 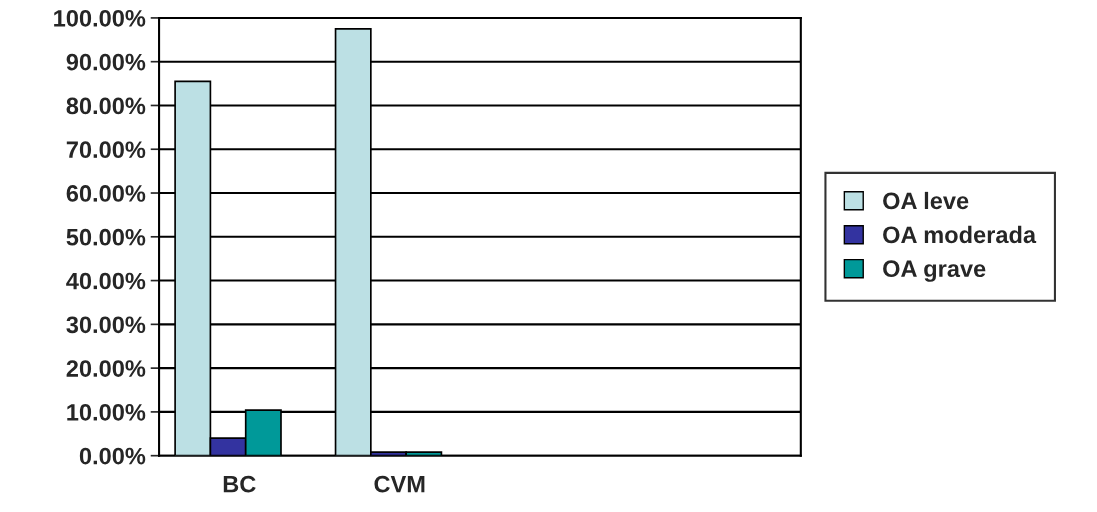 What do you see at coordinates (106, 412) in the screenshot?
I see `y-tick-label: 10.00%` at bounding box center [106, 412].